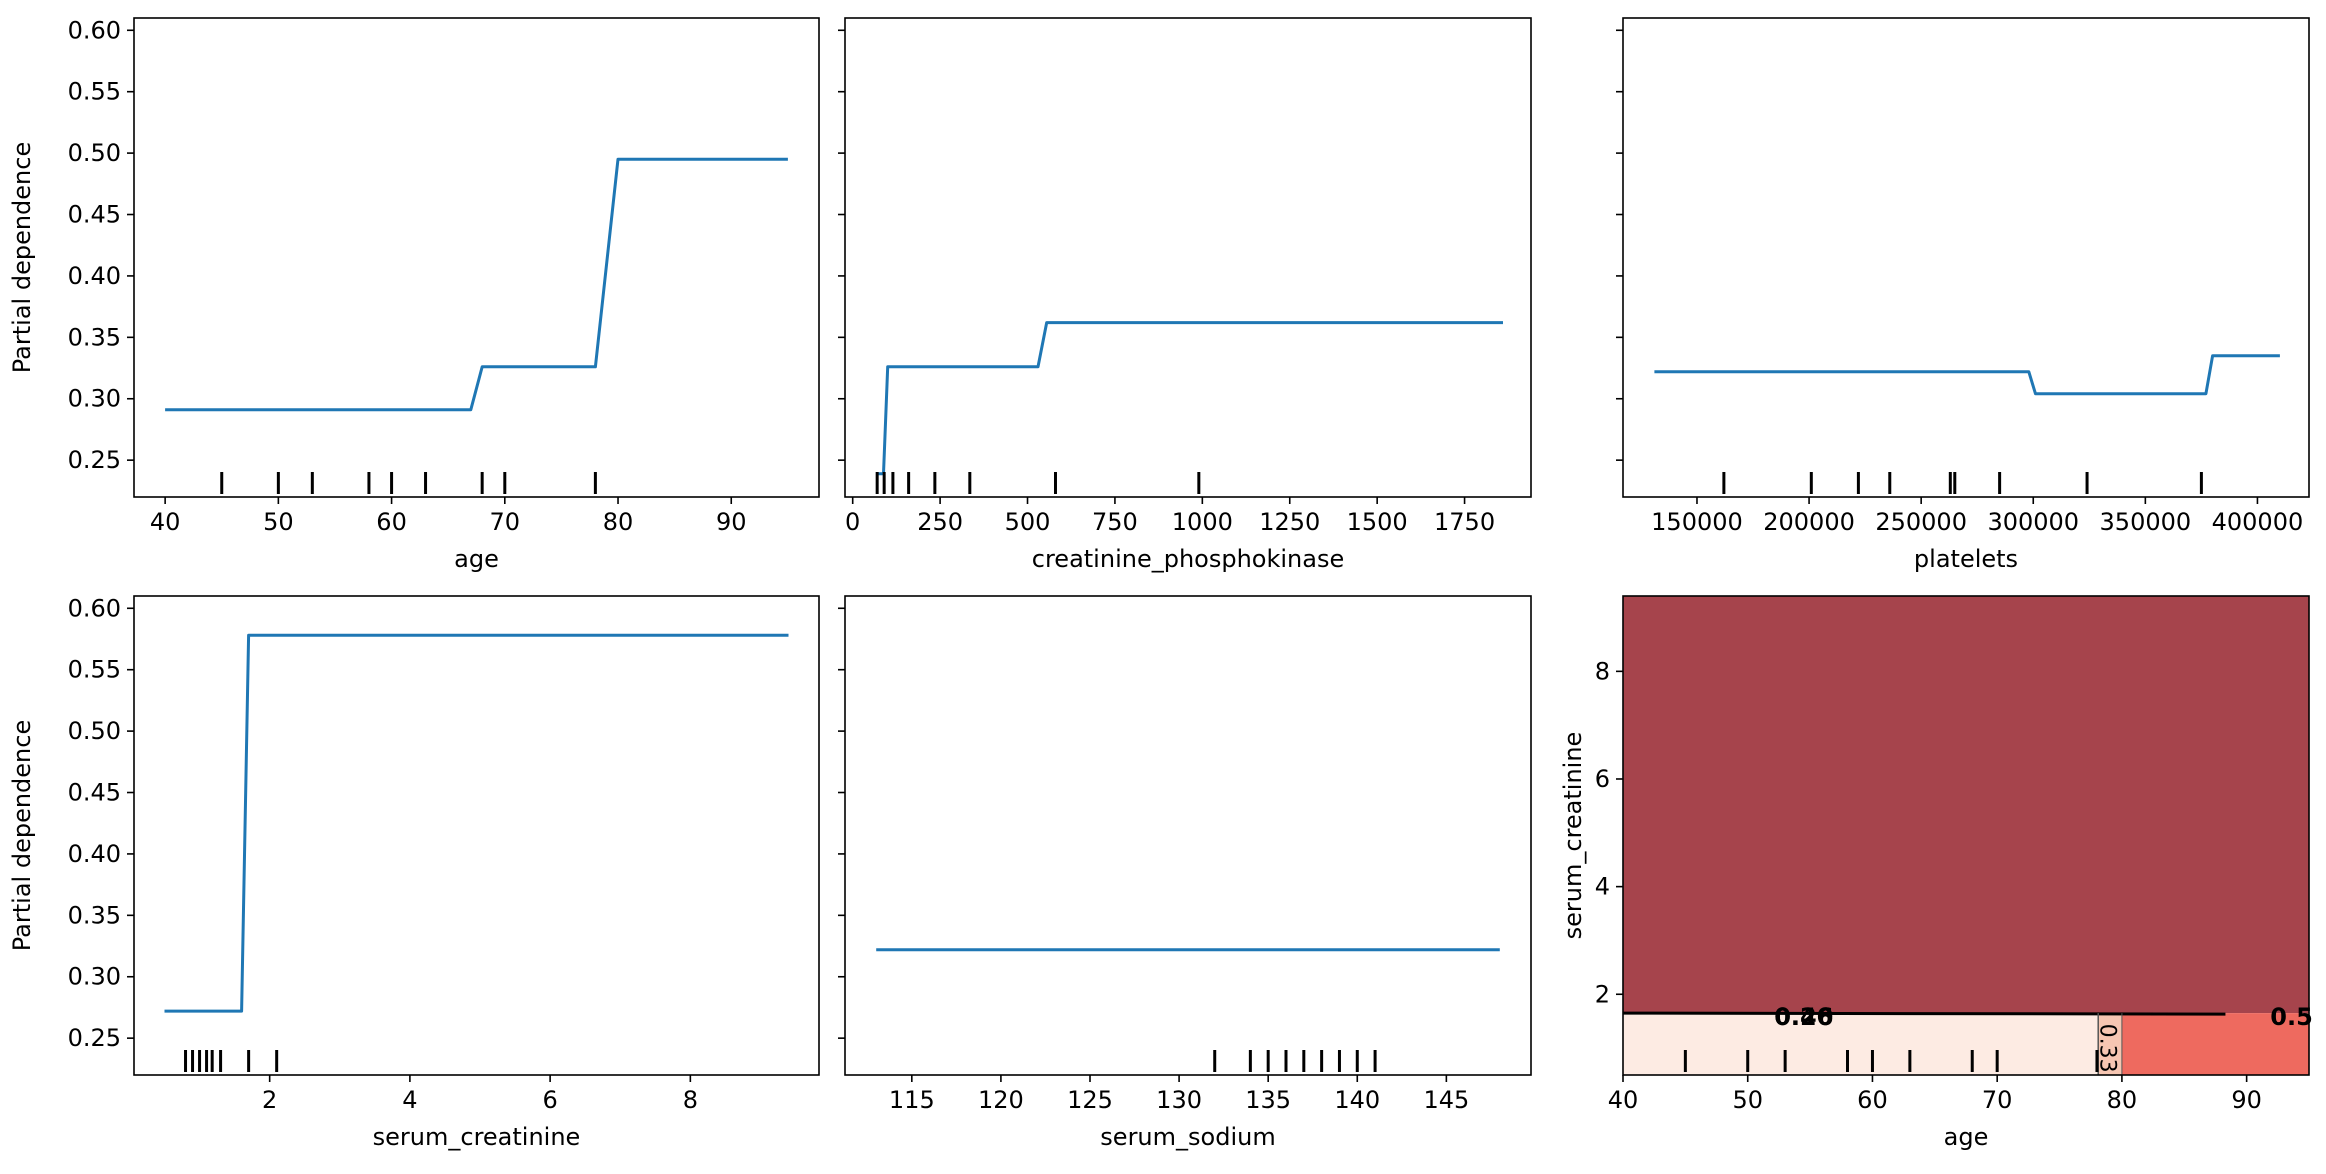 This screenshot has width=2326, height=1174. What do you see at coordinates (1115, 522) in the screenshot?
I see `x-tick-label: 750` at bounding box center [1115, 522].